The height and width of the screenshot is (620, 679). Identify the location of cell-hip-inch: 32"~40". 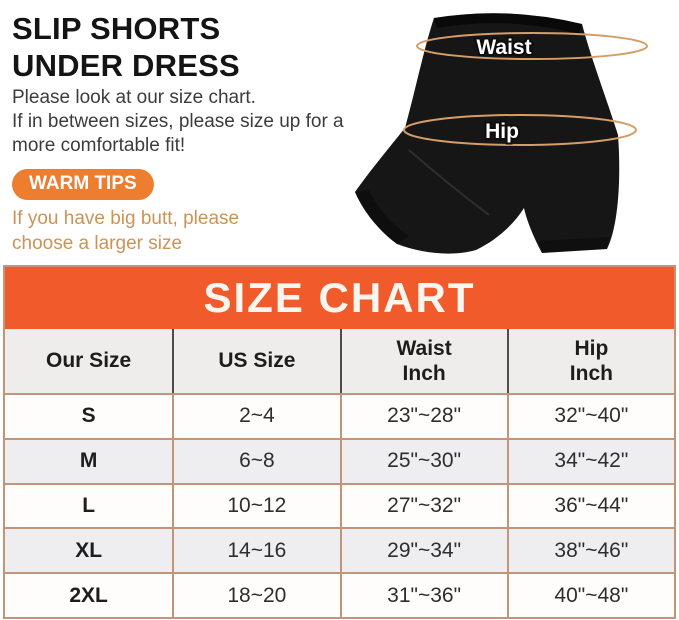
(590, 416).